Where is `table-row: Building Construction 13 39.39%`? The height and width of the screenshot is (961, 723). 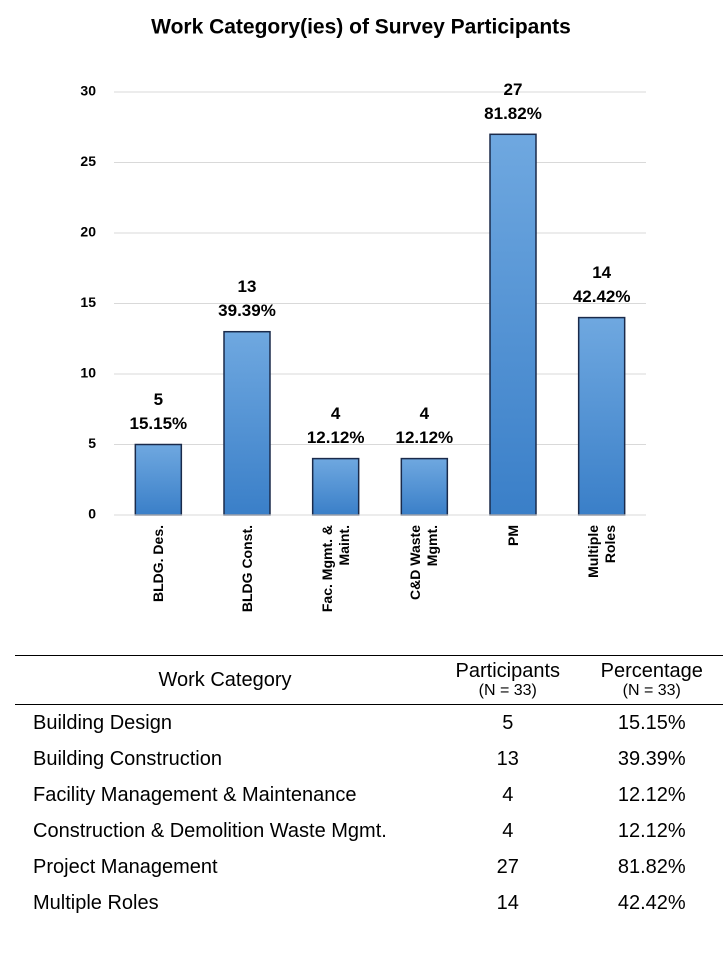
table-row: Building Construction 13 39.39% is located at coordinates (369, 759).